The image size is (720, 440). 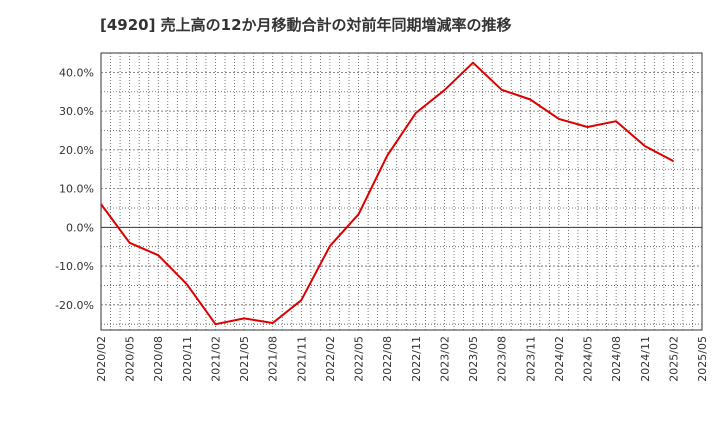 I want to click on y-tick-label: 40.0%, so click(x=76, y=72).